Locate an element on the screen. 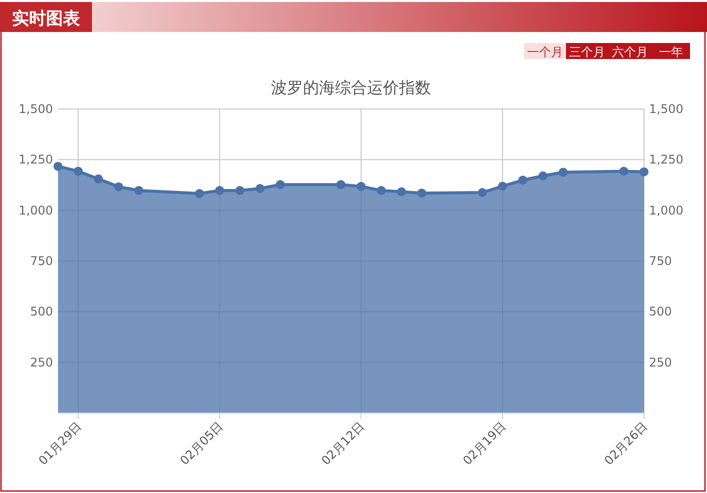 This screenshot has height=493, width=707. y-tick-label: 1,500 is located at coordinates (35, 109).